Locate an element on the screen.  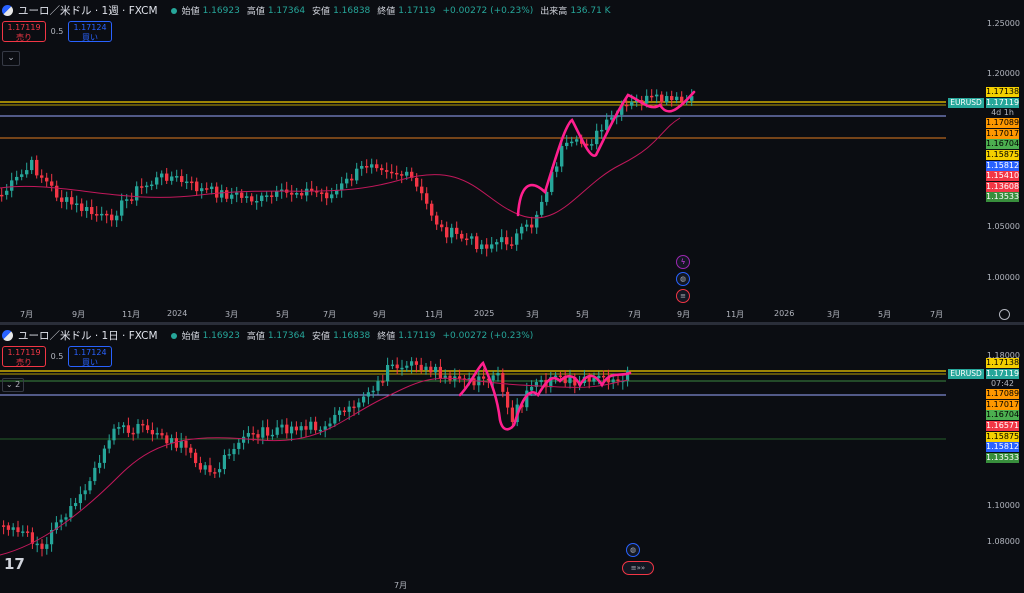
time-axis-label: 5月 is located at coordinates (583, 314).